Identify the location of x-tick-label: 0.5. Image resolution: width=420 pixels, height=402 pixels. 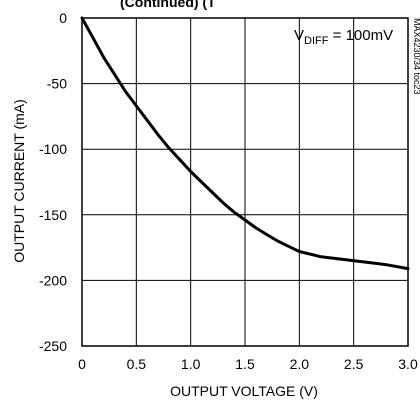
(137, 364).